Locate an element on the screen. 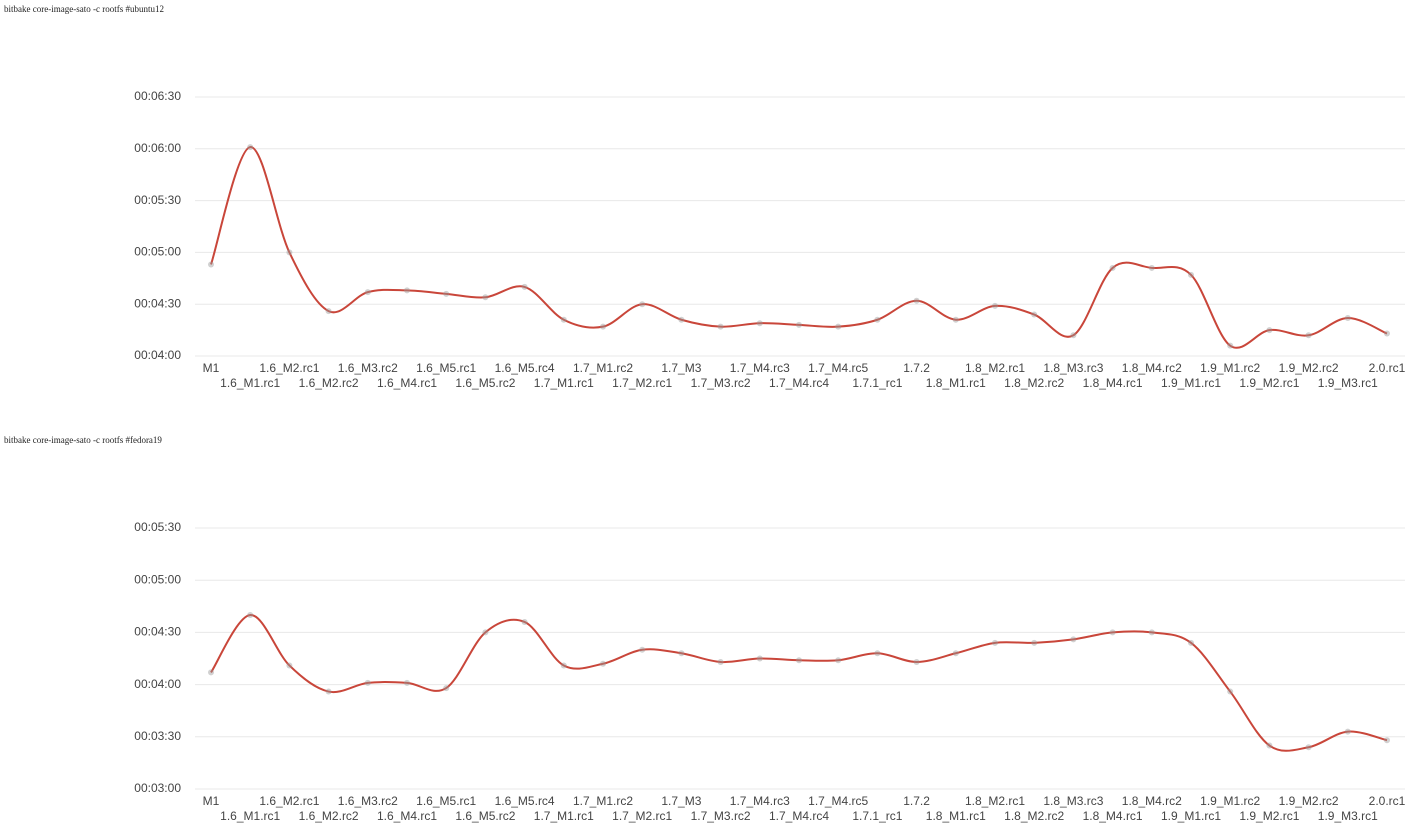  x-tick-label: 1.7_M3.rc2 is located at coordinates (721, 816).